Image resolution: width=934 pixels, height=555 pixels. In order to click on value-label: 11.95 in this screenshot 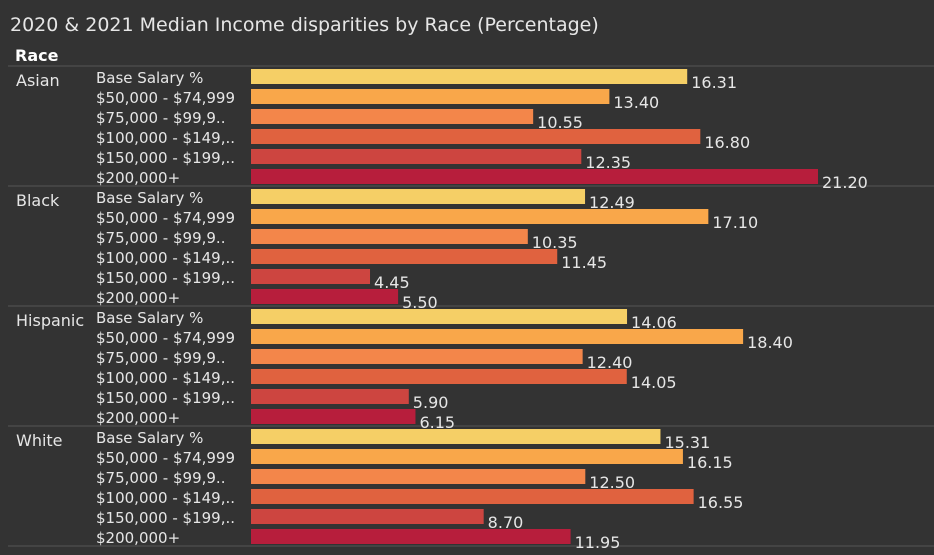, I will do `click(598, 542)`.